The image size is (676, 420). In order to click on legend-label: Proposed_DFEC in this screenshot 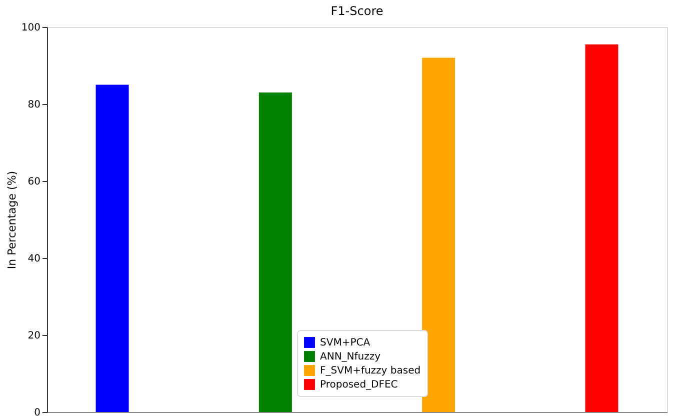, I will do `click(359, 385)`.